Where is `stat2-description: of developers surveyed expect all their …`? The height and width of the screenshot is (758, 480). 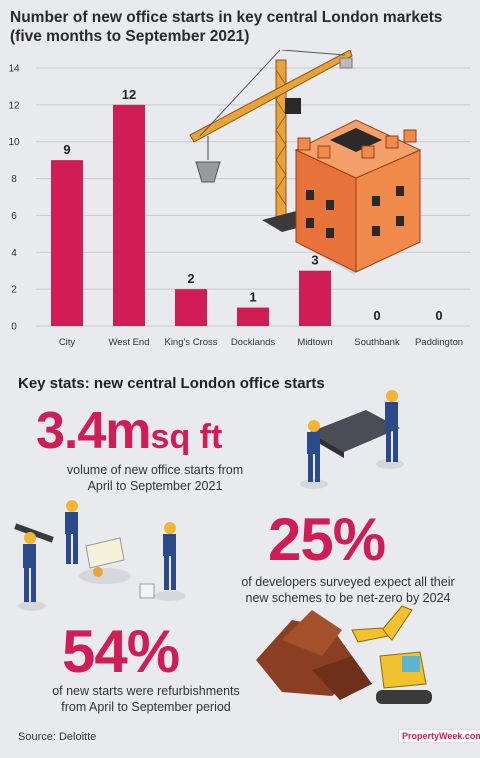
stat2-description: of developers surveyed expect all their … is located at coordinates (348, 590).